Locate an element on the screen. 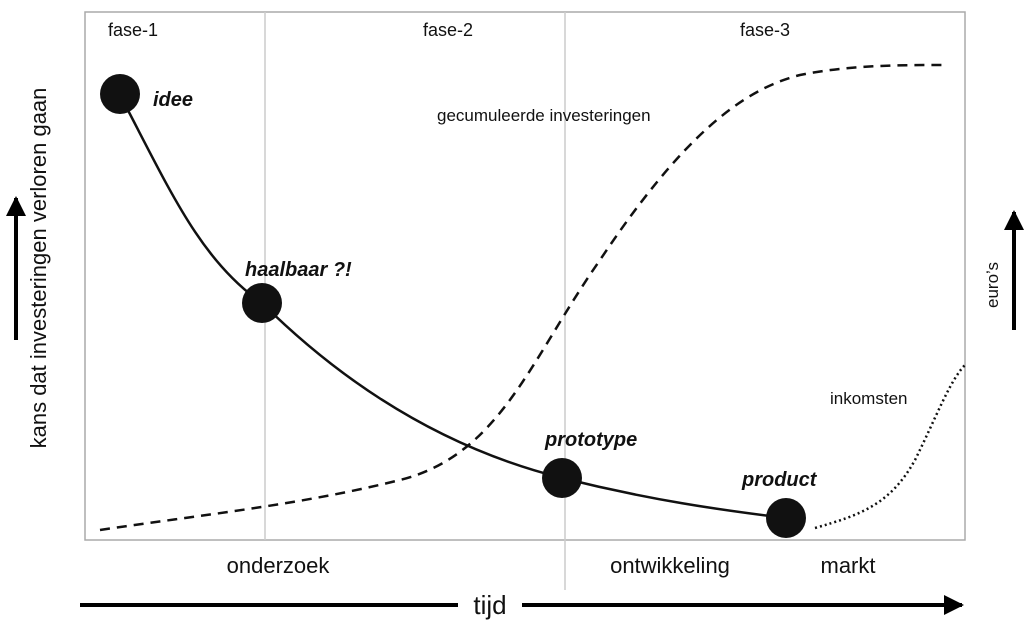 This screenshot has width=1024, height=626. stage-label: onderzoek is located at coordinates (279, 565).